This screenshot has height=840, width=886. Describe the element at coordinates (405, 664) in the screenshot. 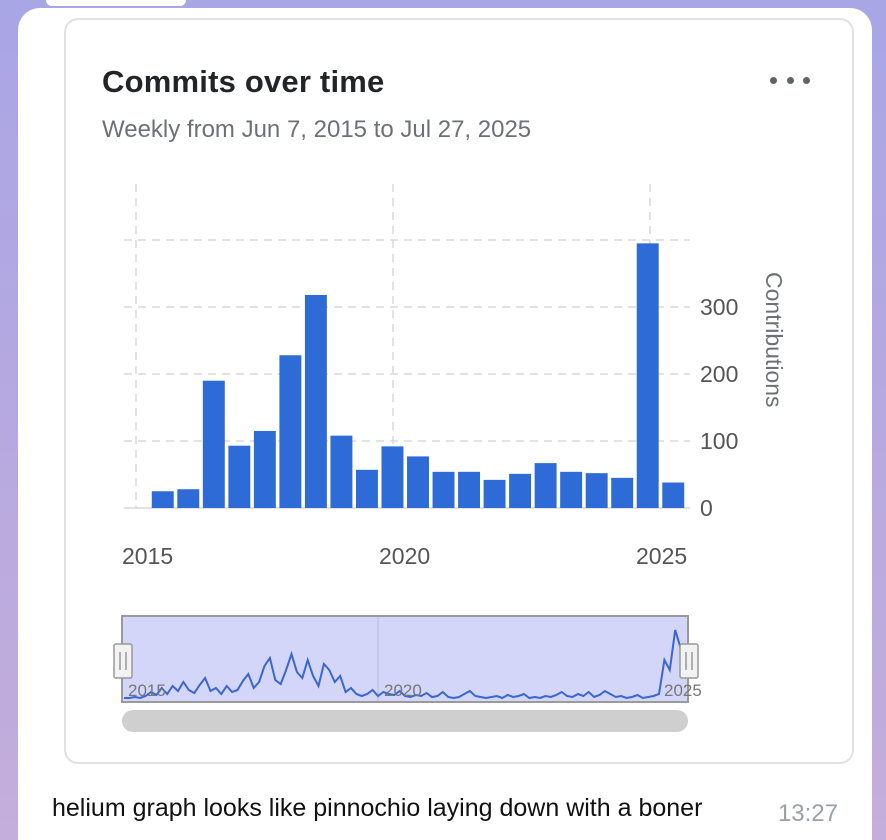

I see `navigator-series-line` at that location.